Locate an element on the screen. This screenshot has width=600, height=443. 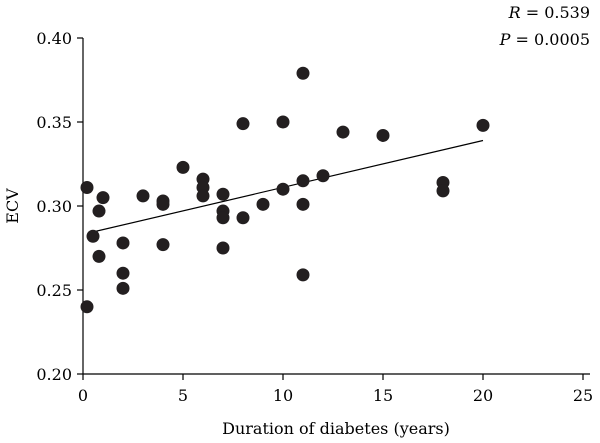
r-annotation: R = 0.539 is located at coordinates (549, 12).